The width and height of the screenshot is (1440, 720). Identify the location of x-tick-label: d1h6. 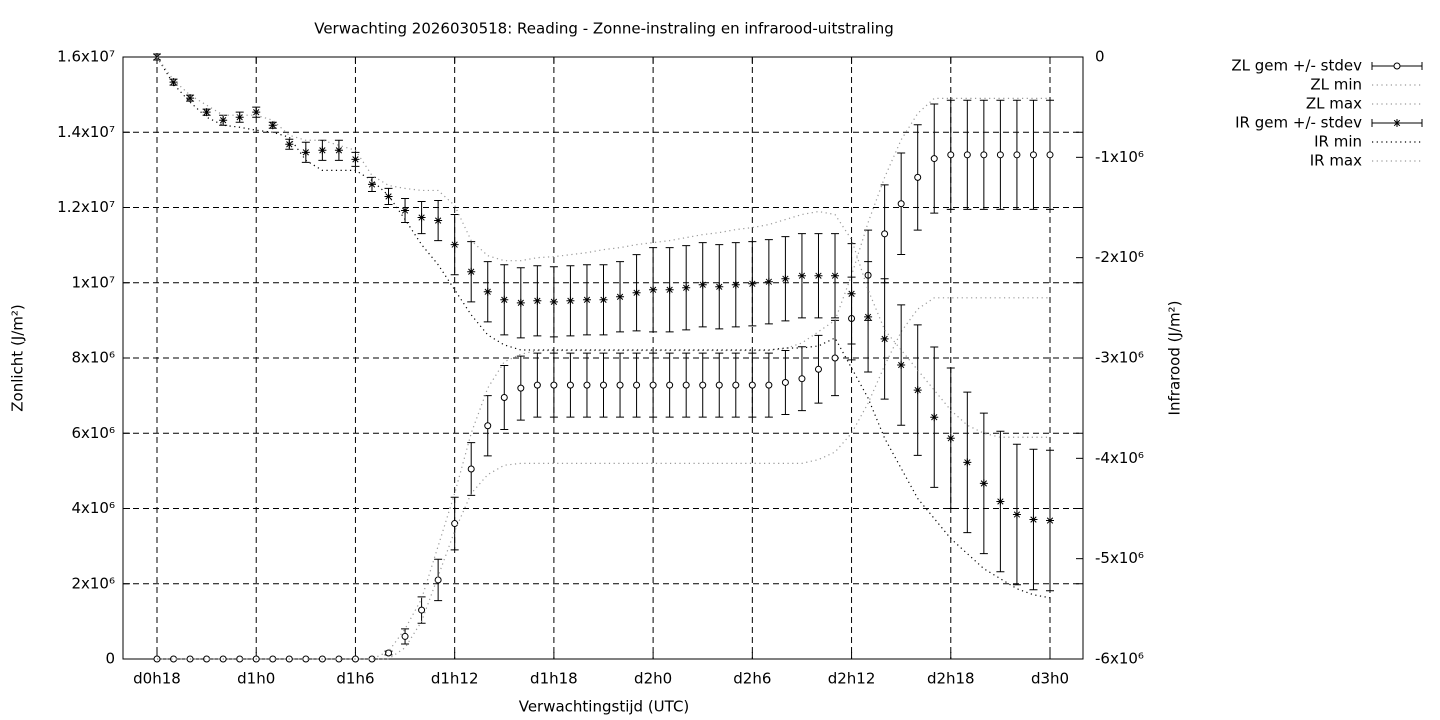
(355, 679).